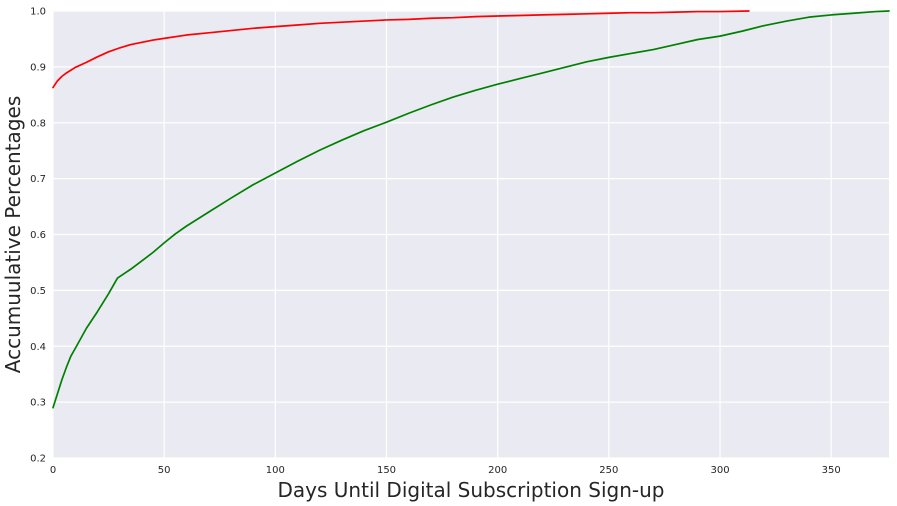  What do you see at coordinates (53, 470) in the screenshot?
I see `x-tick-label: 0` at bounding box center [53, 470].